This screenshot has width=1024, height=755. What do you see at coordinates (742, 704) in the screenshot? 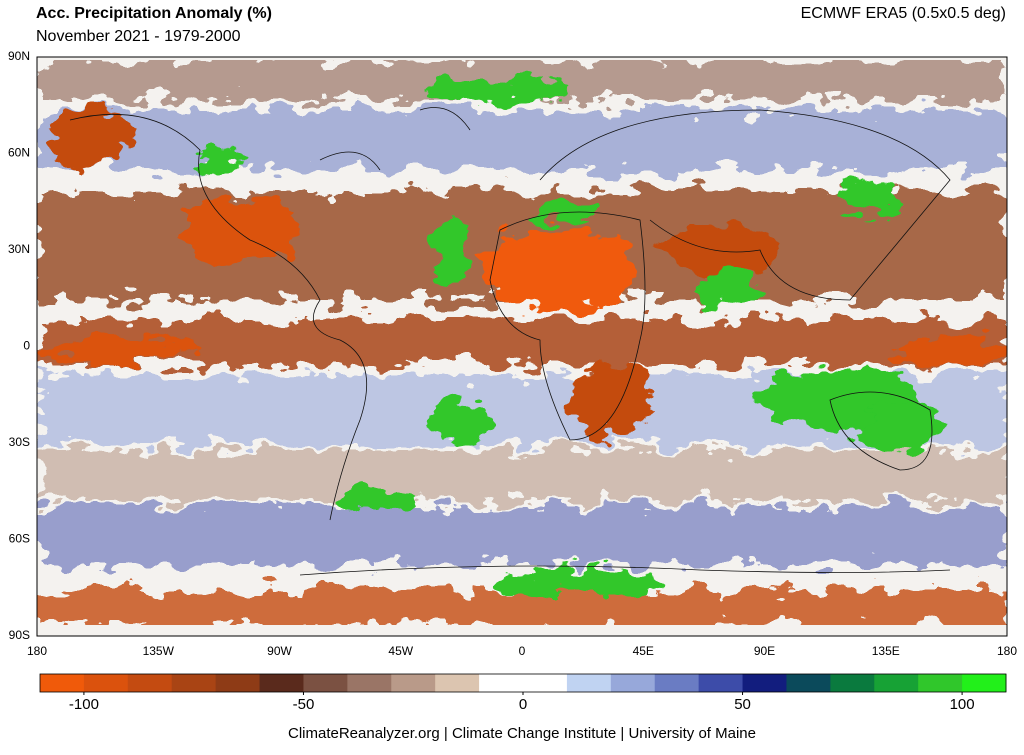
I see `colorbar-tick-label: 50` at bounding box center [742, 704].